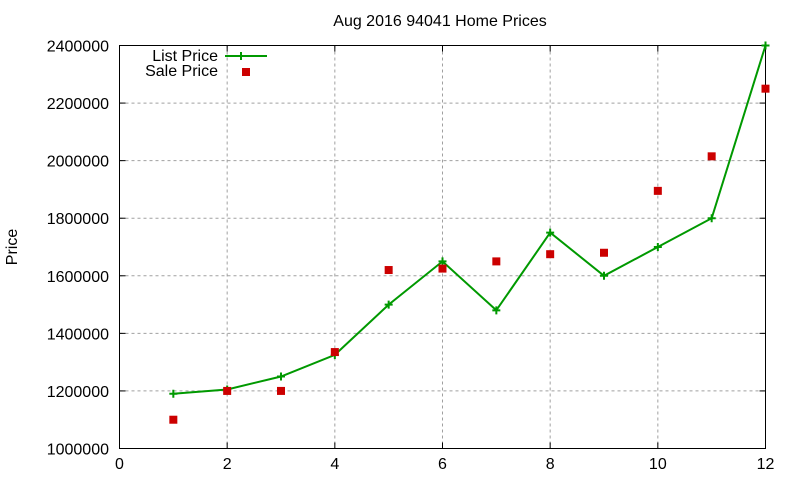  What do you see at coordinates (78, 162) in the screenshot?
I see `y-tick-label: 2000000` at bounding box center [78, 162].